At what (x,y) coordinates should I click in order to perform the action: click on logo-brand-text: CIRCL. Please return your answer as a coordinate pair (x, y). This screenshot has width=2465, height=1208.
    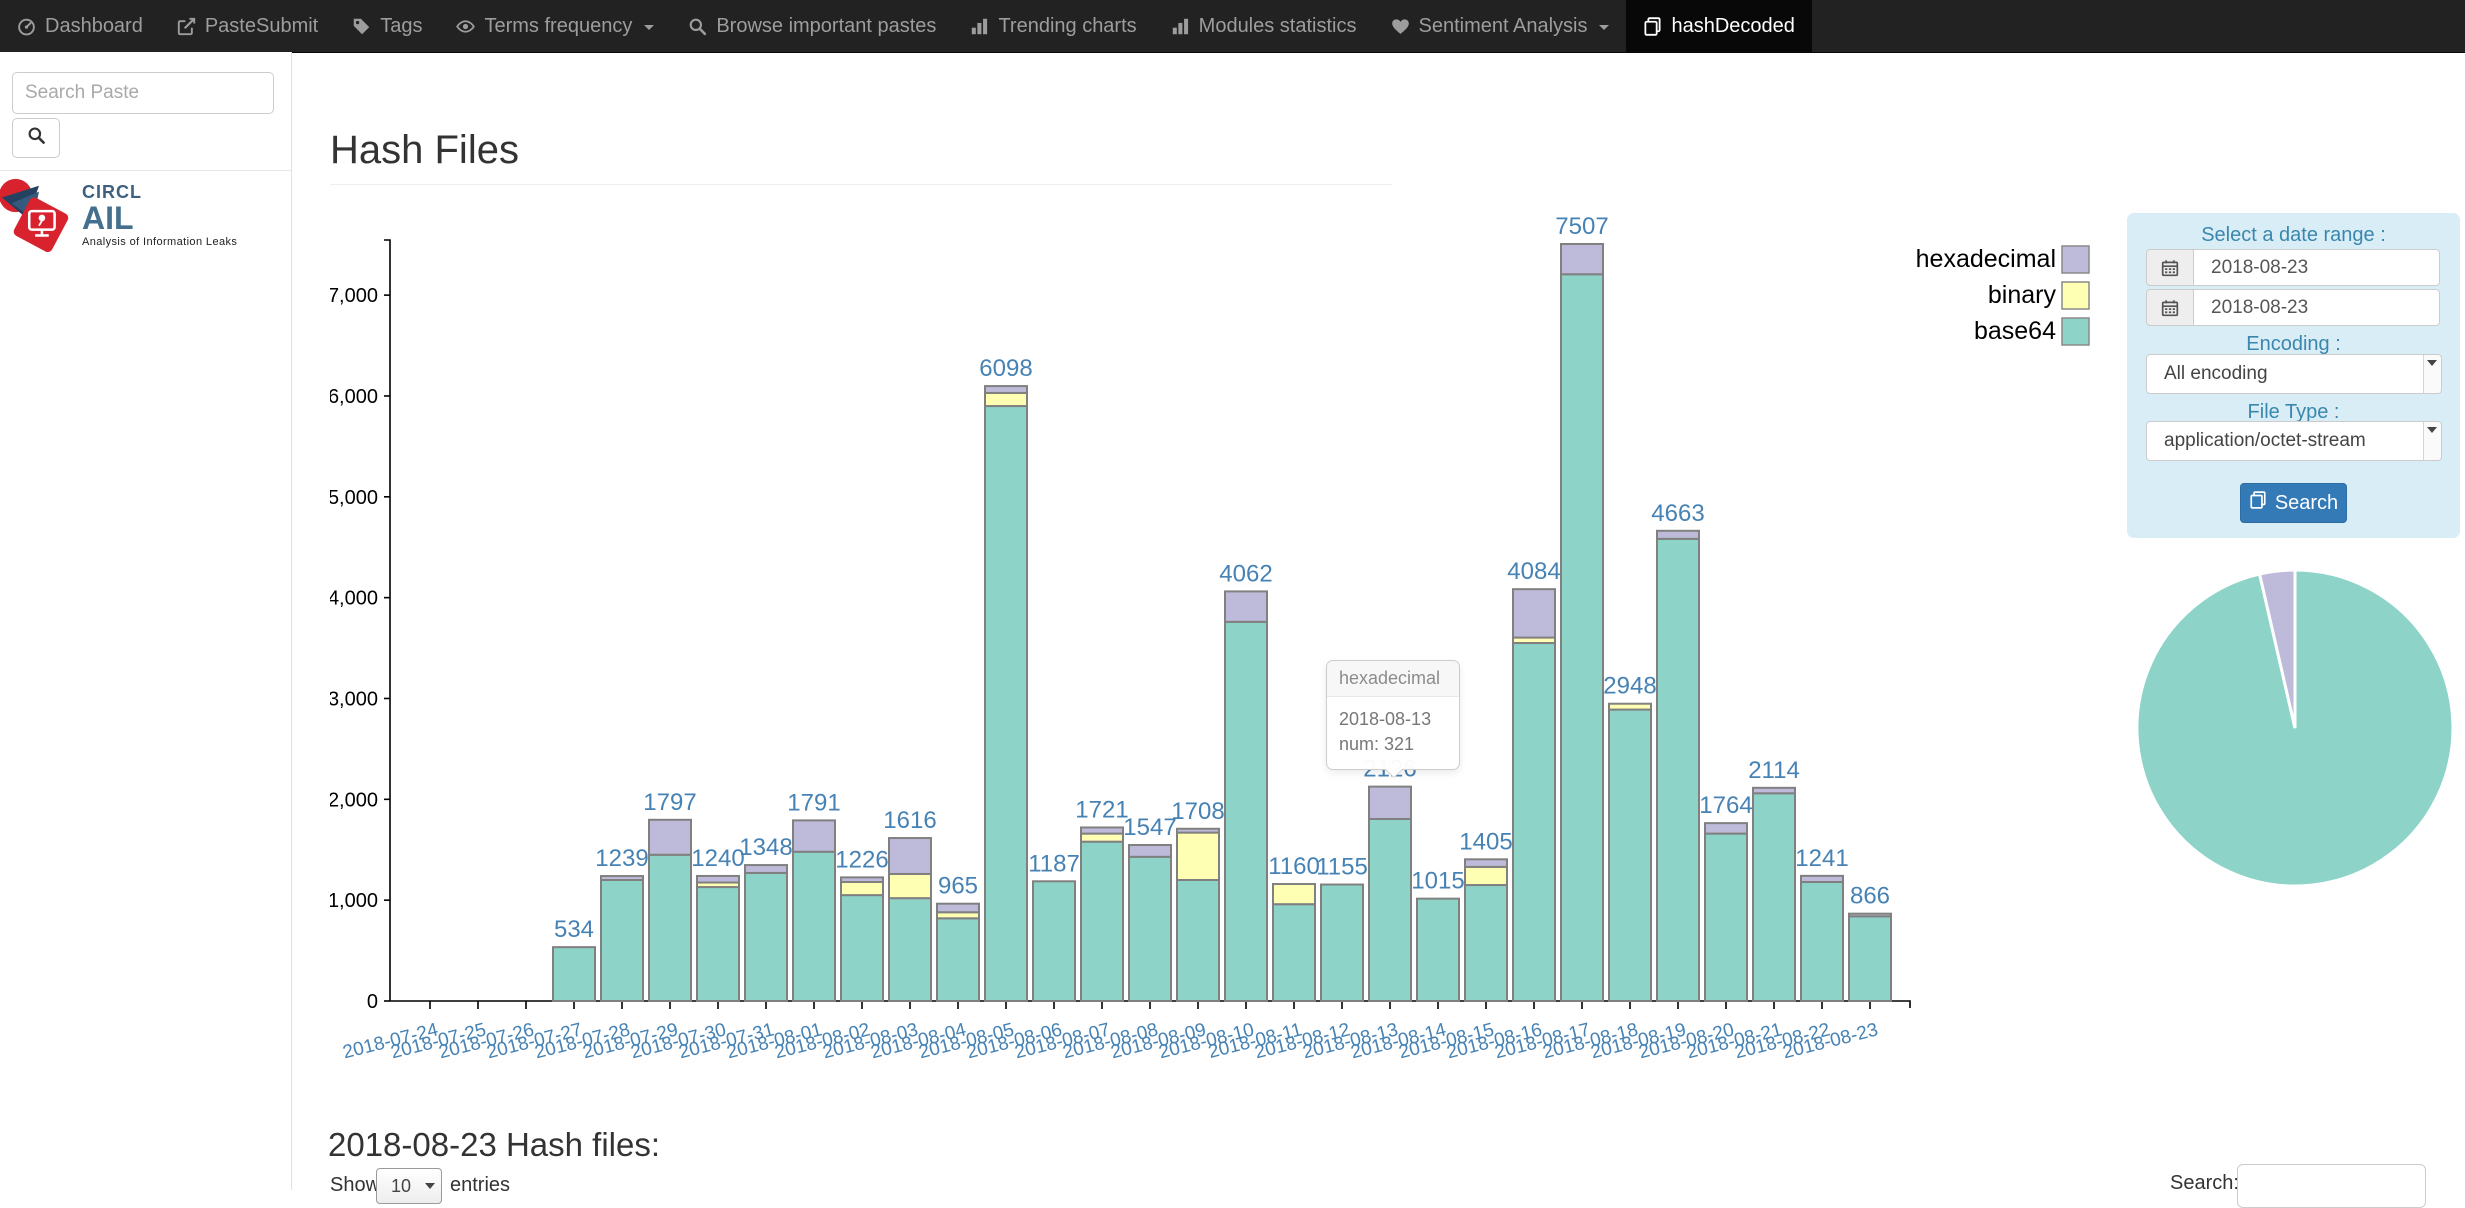
    Looking at the image, I should click on (112, 192).